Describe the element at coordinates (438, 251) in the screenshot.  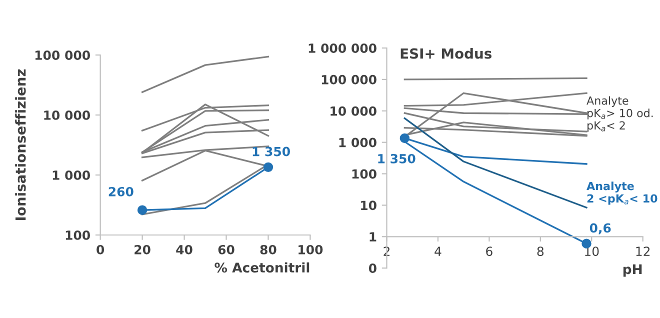
I see `x-tick-label: 4` at that location.